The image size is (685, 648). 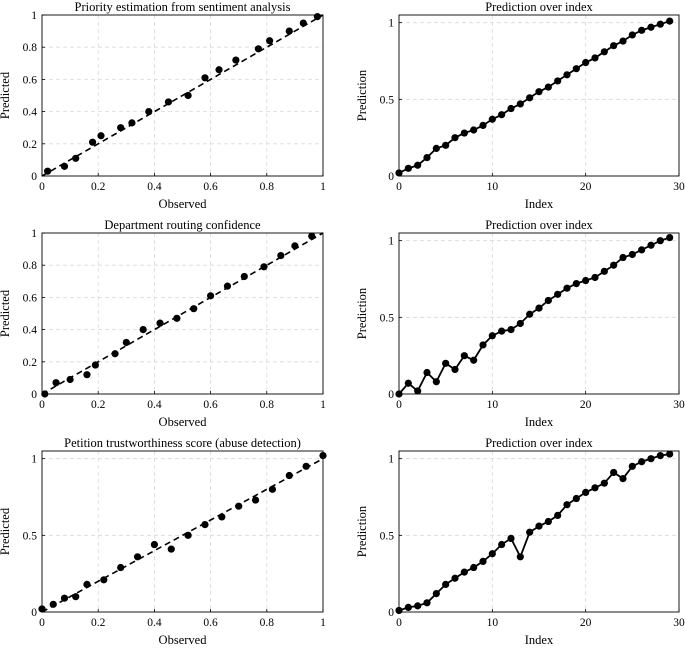 What do you see at coordinates (679, 187) in the screenshot?
I see `x-tick-label: 30` at bounding box center [679, 187].